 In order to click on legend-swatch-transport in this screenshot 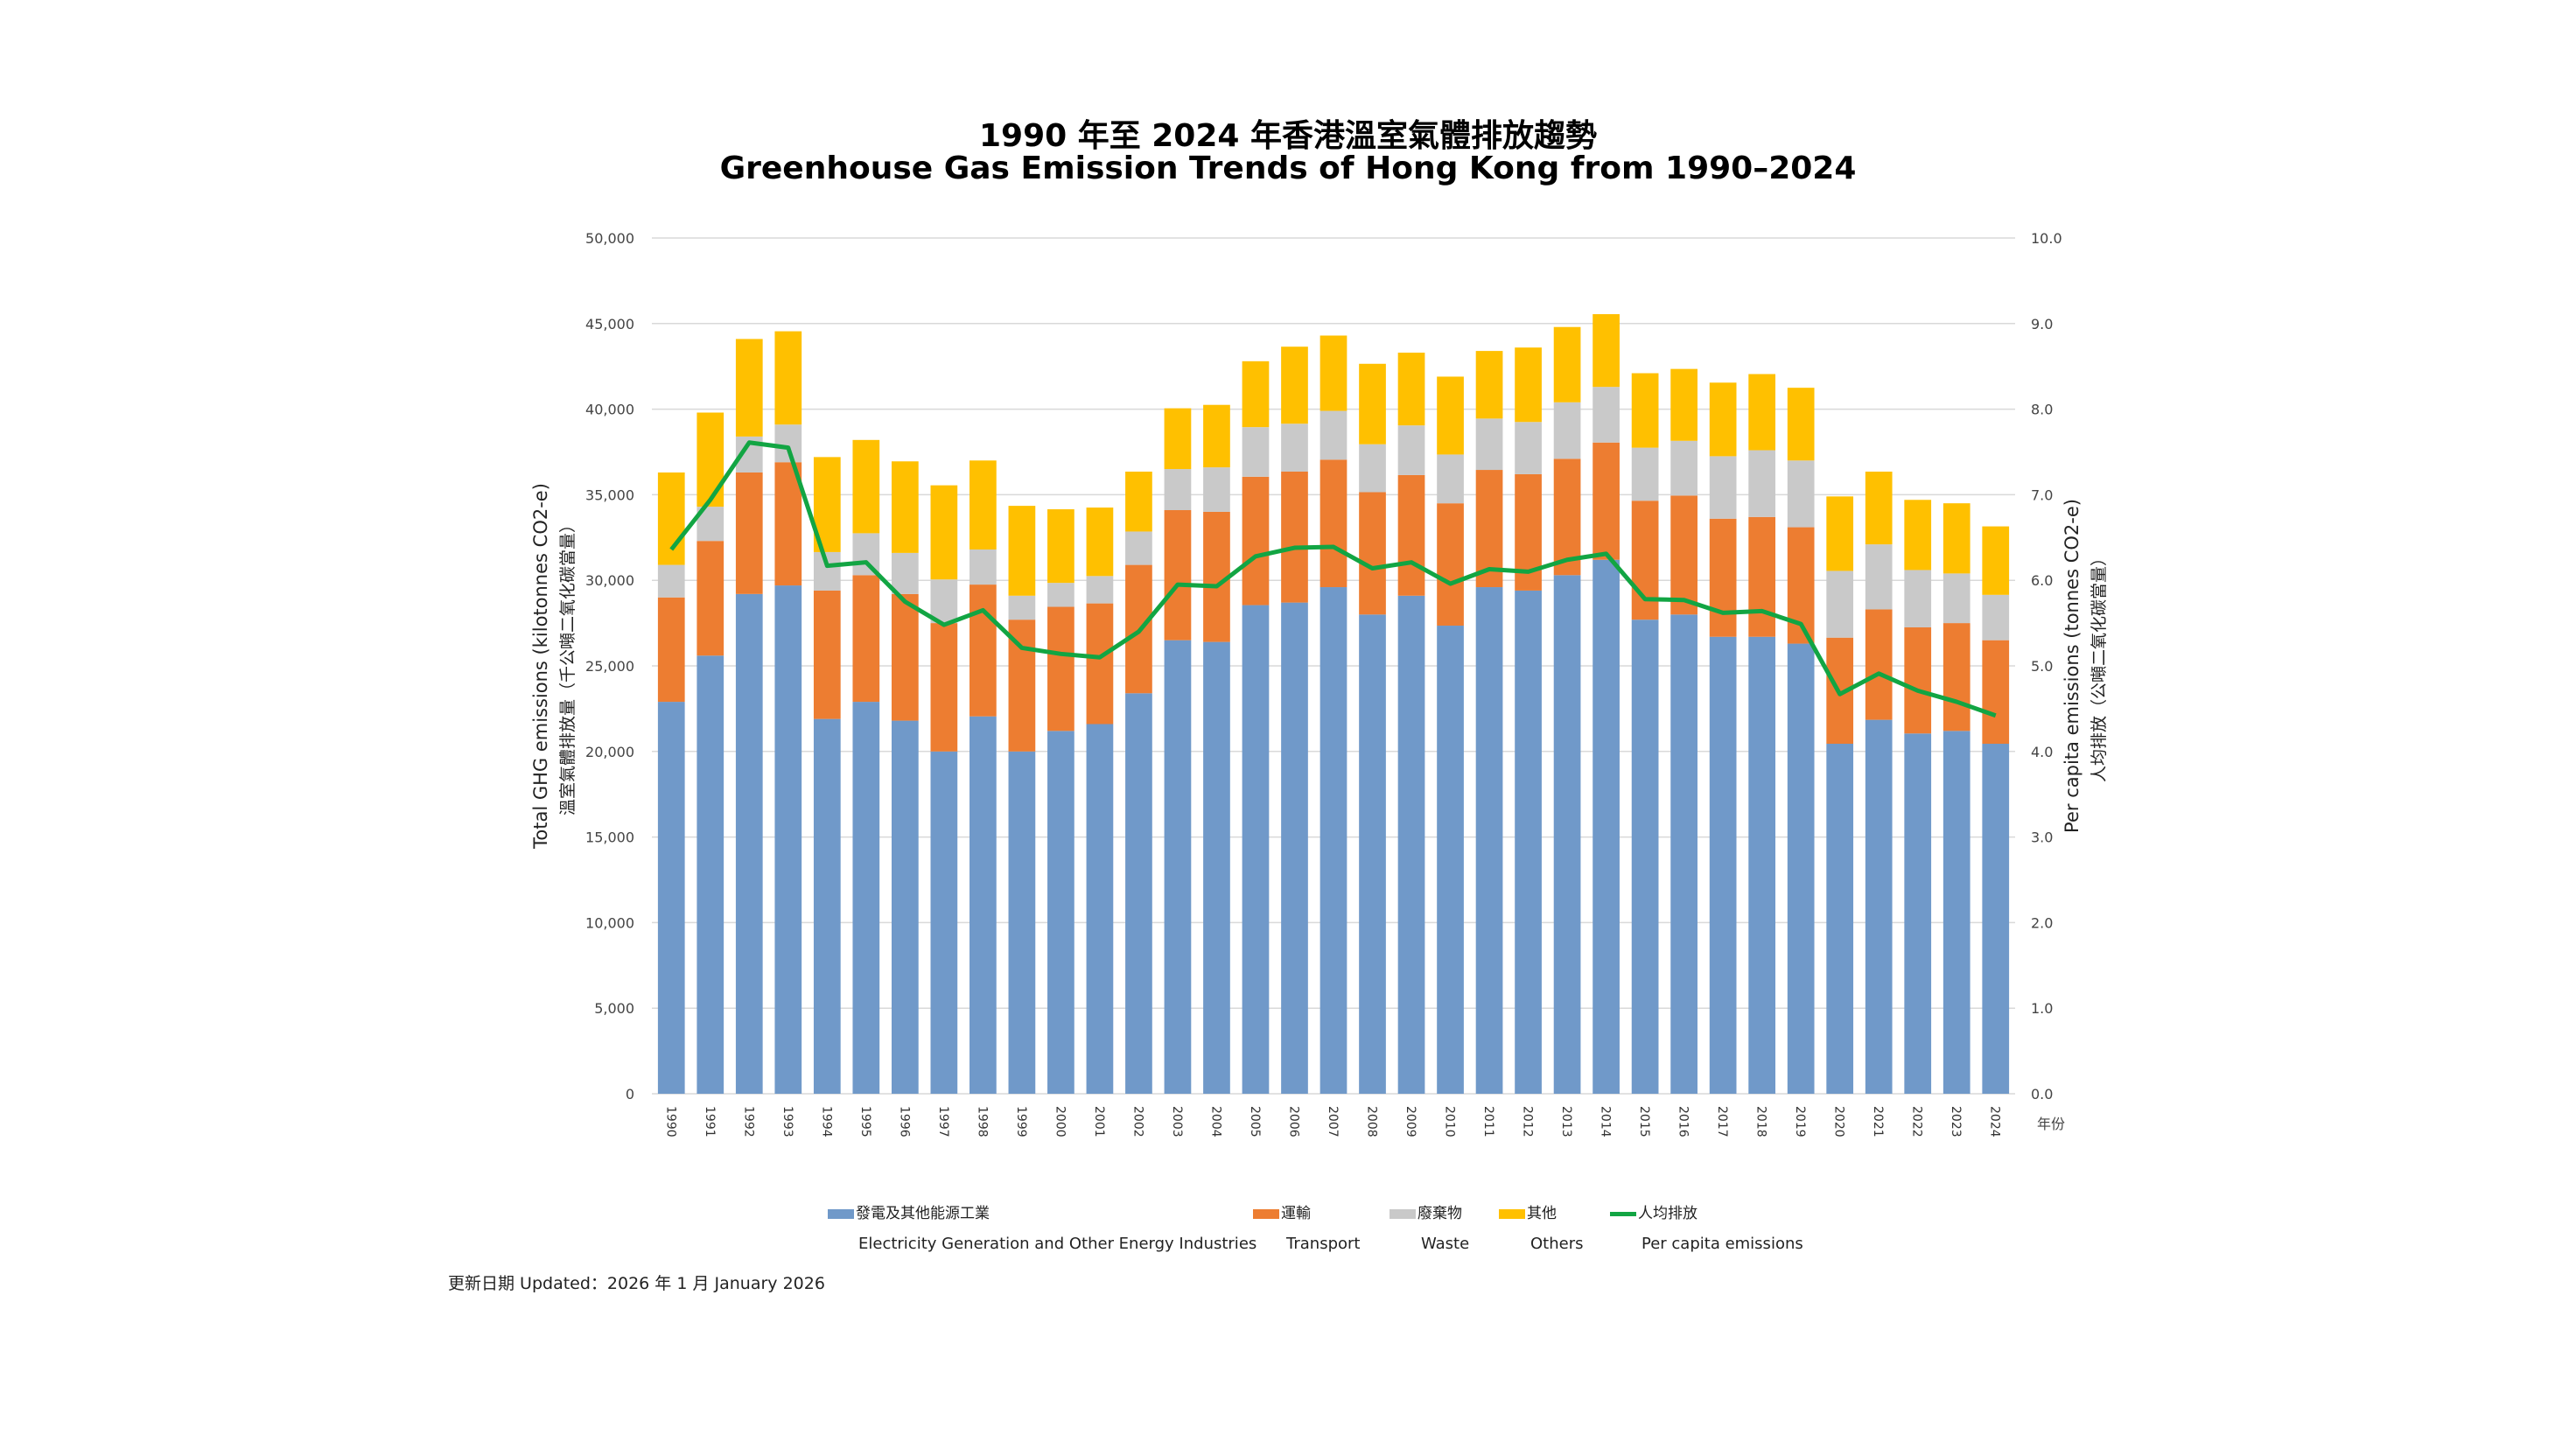, I will do `click(1266, 1213)`.